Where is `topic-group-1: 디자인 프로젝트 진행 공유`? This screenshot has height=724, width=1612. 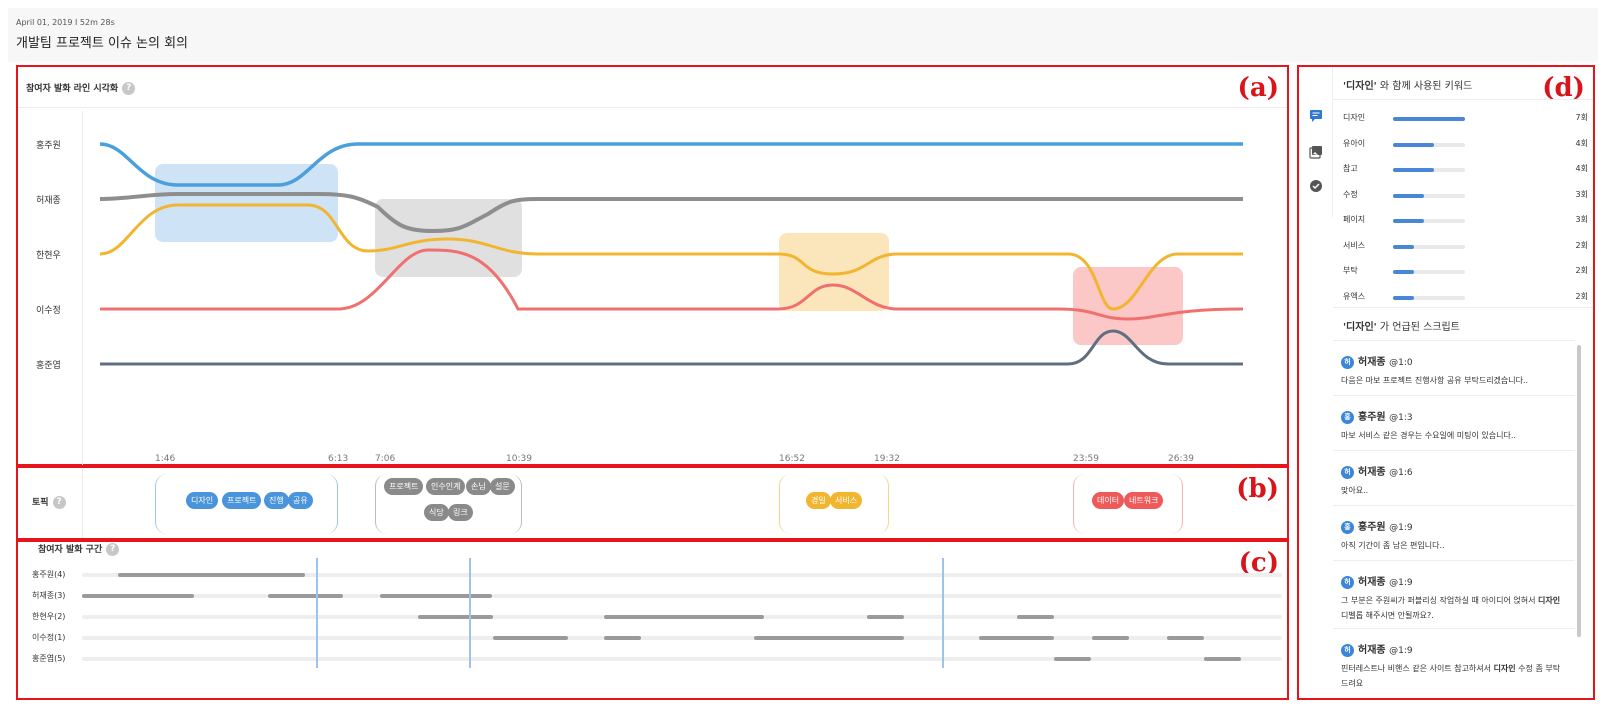
topic-group-1: 디자인 프로젝트 진행 공유 is located at coordinates (246, 504).